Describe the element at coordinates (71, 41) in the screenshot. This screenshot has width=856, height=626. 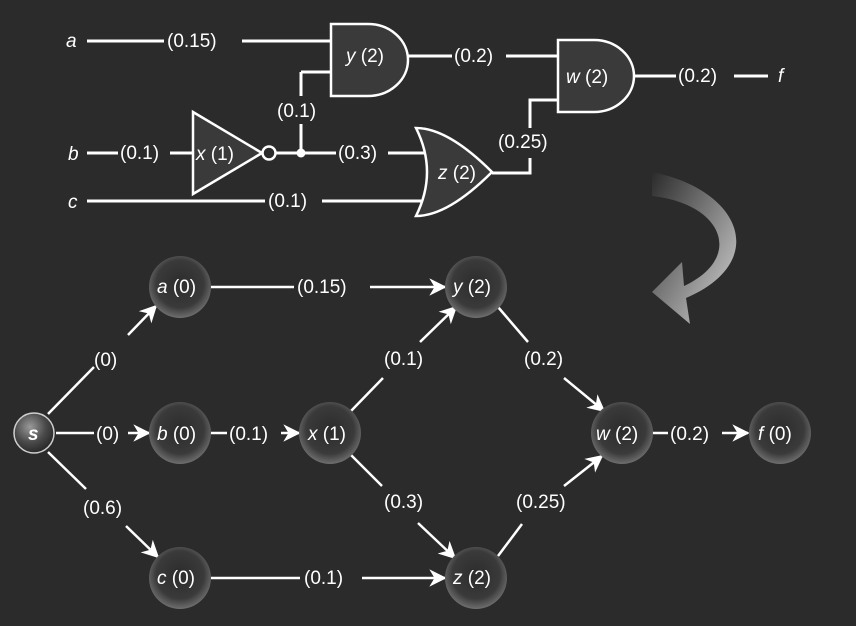
I see `input-a-label: a` at that location.